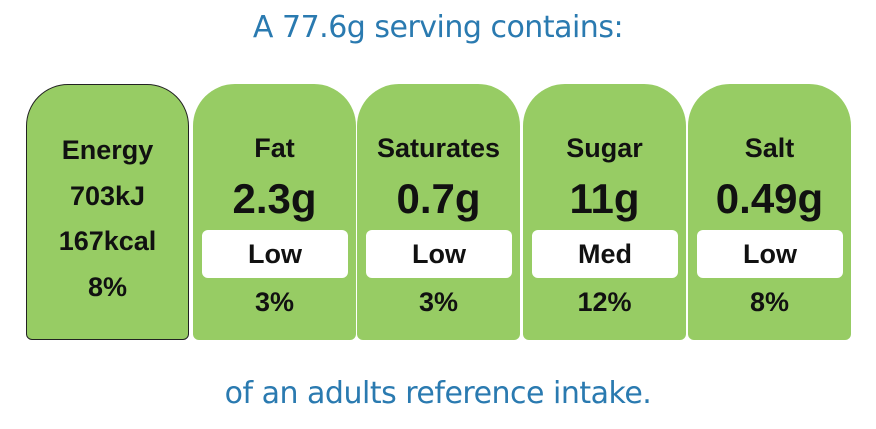  Describe the element at coordinates (107, 241) in the screenshot. I see `energy-kcal: 167kcal` at that location.